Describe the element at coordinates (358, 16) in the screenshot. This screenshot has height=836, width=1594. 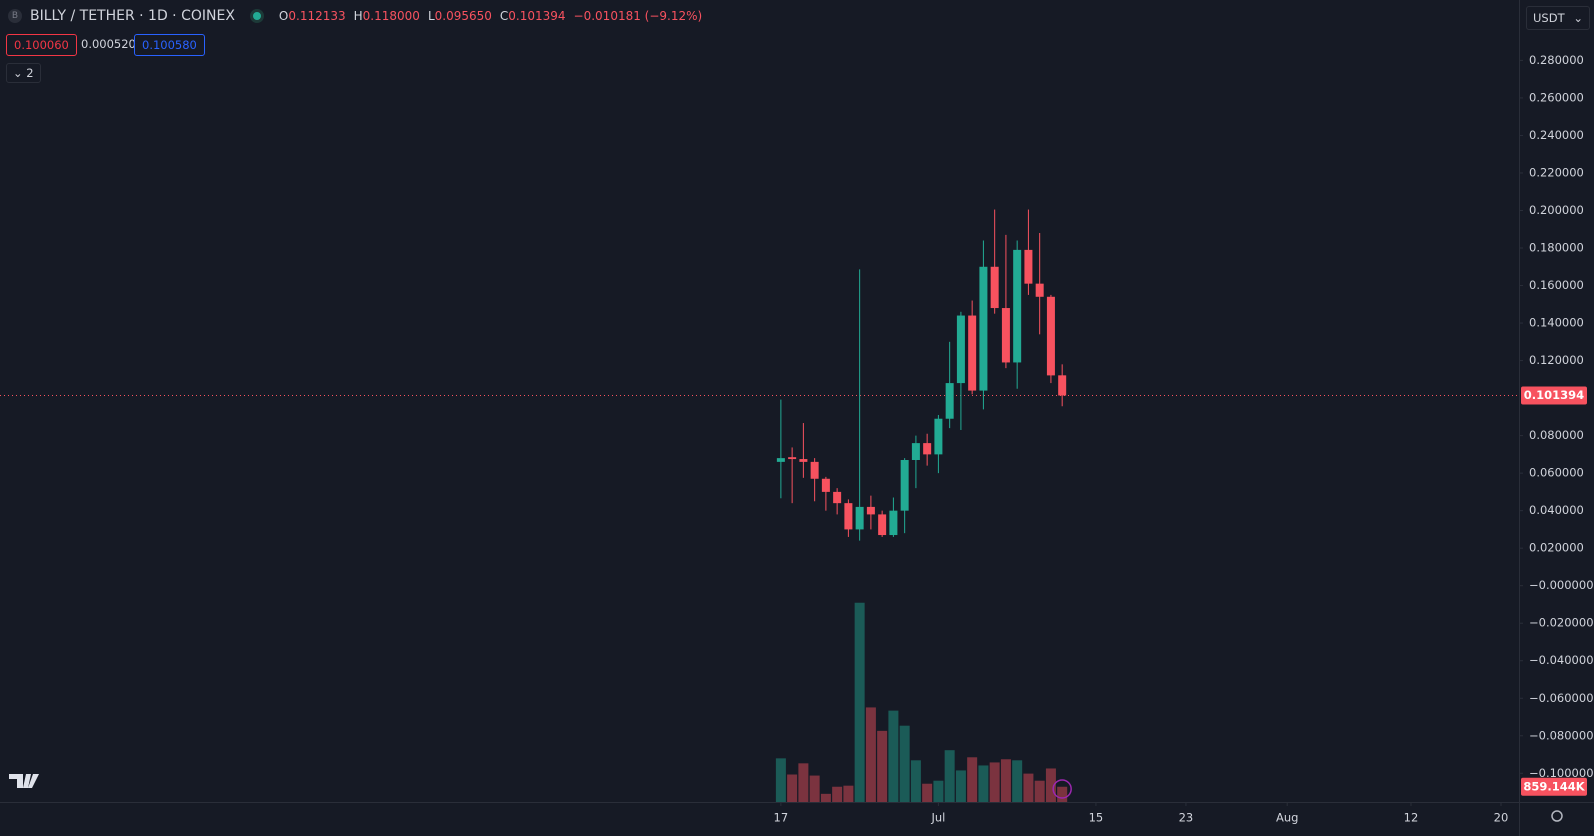
I see `high-key: H` at that location.